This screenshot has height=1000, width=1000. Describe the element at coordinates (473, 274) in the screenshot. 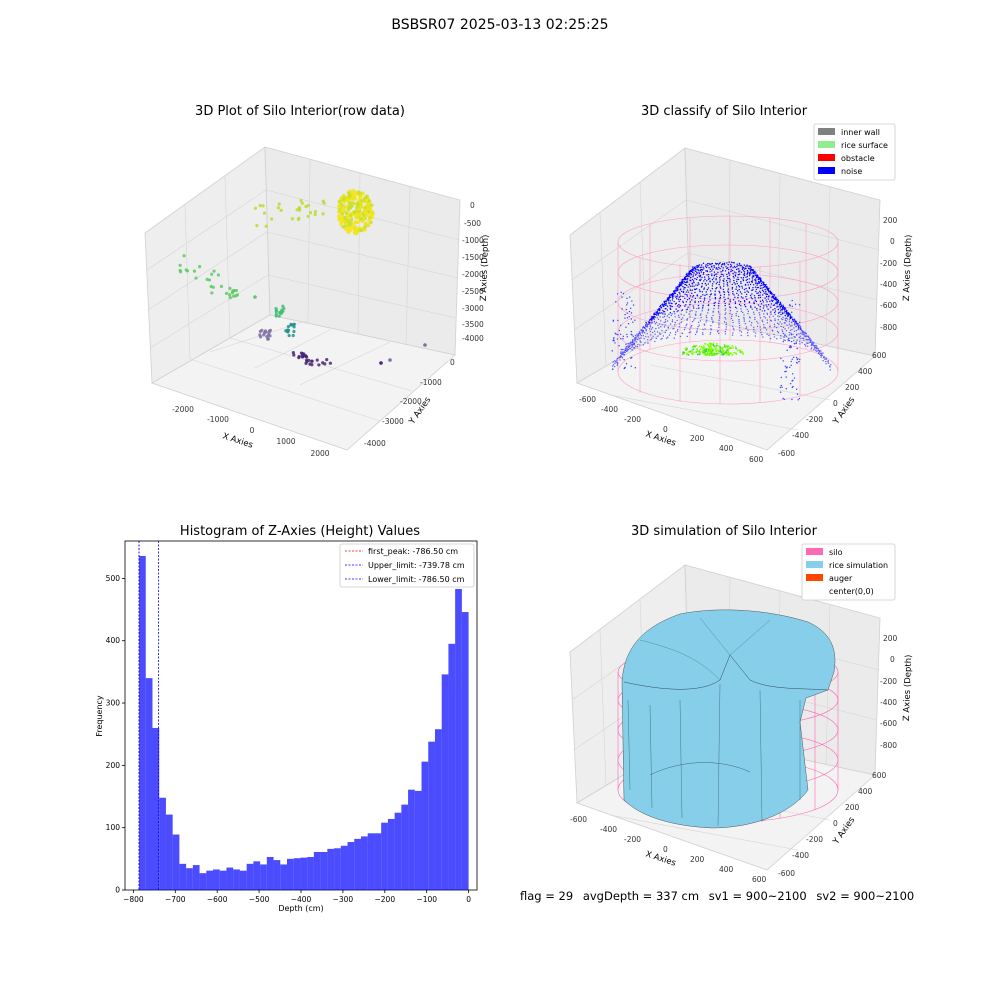

I see `raw-z-tick: -2000` at that location.